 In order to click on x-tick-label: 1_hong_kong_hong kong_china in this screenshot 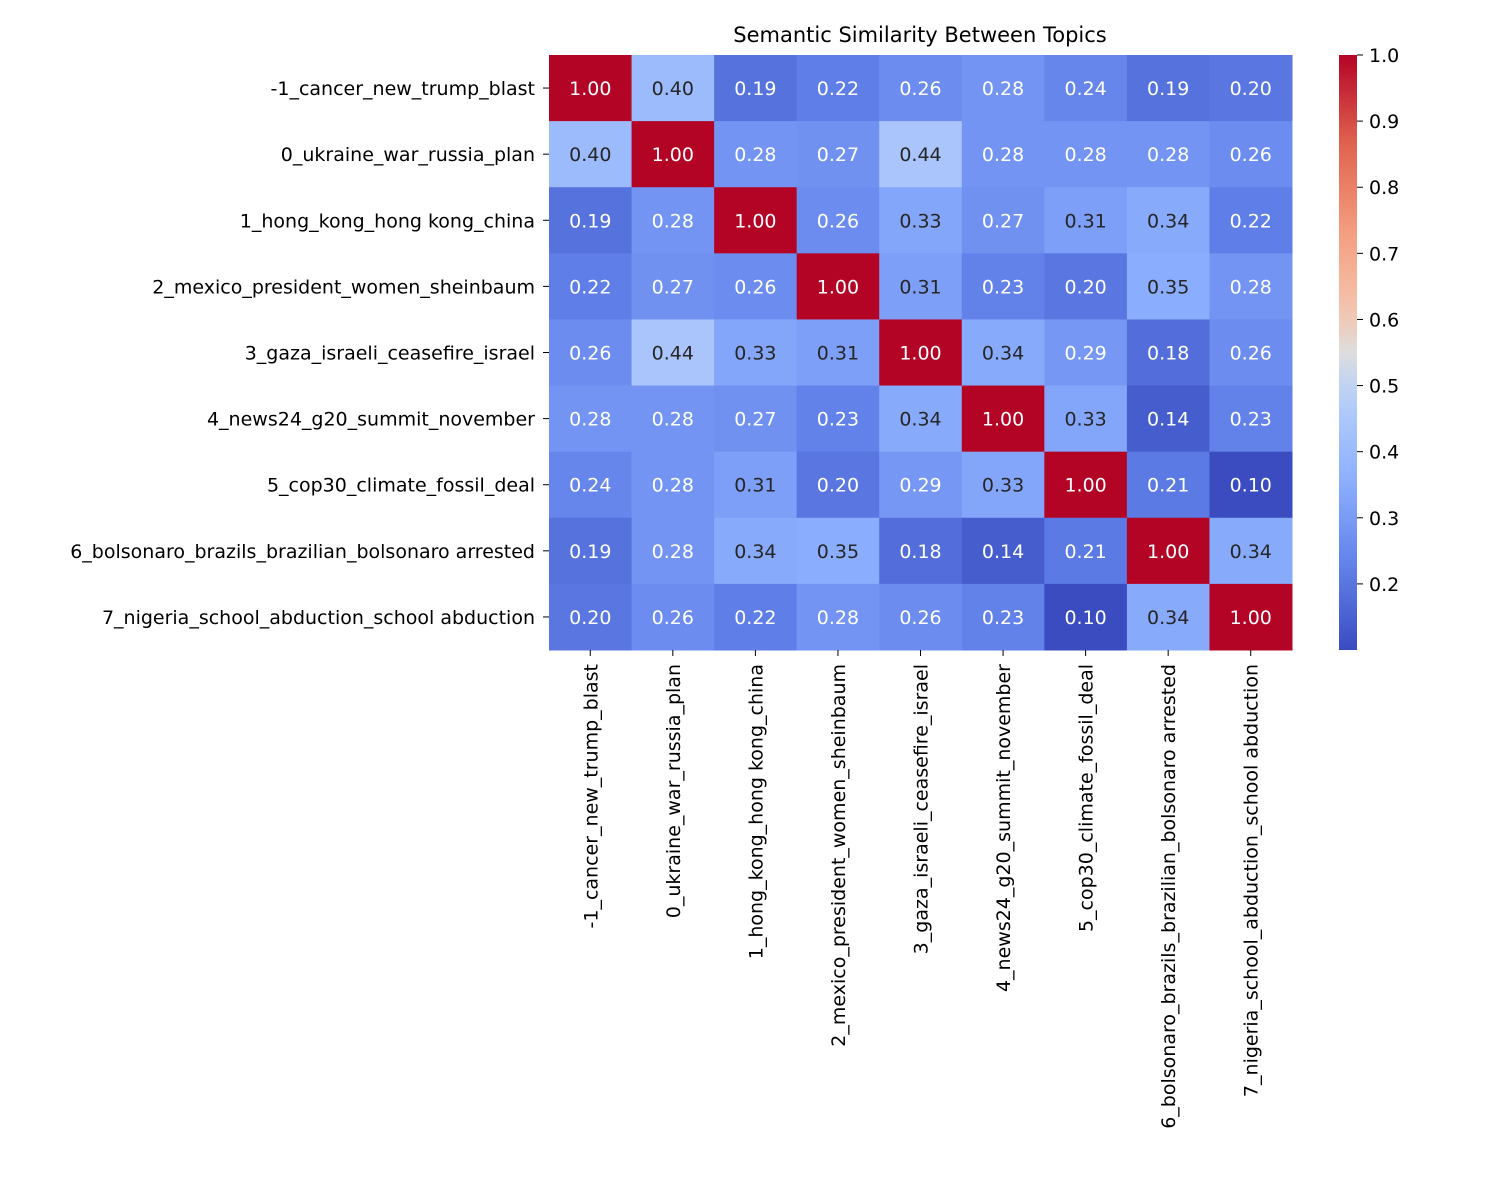, I will do `click(756, 811)`.